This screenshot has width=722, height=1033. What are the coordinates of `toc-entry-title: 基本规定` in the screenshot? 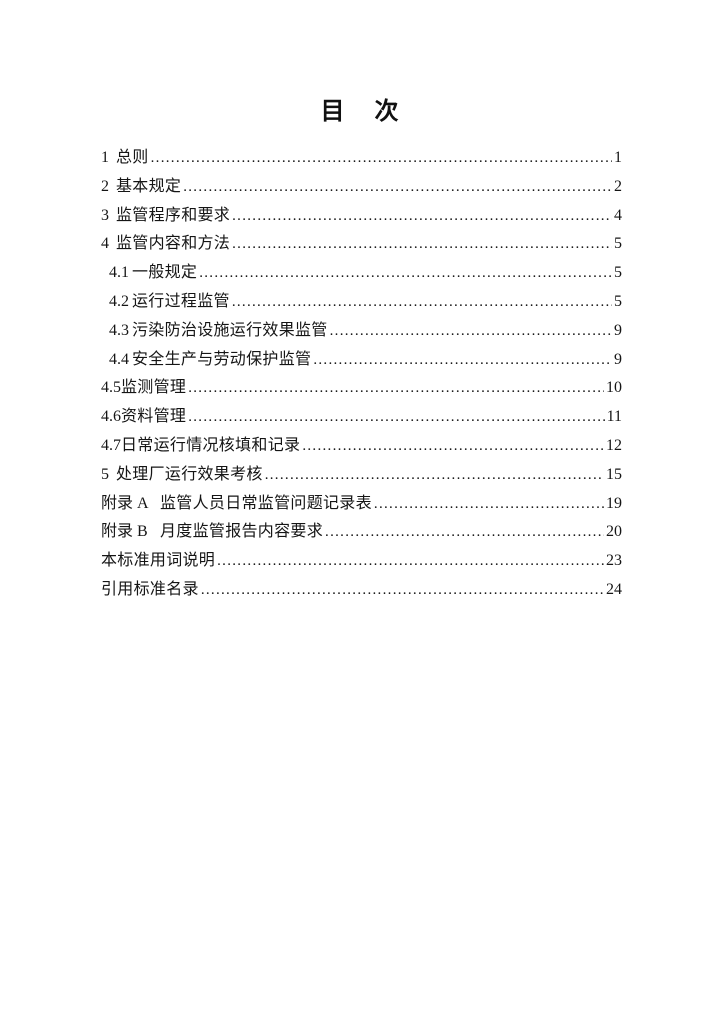 It's located at (149, 186).